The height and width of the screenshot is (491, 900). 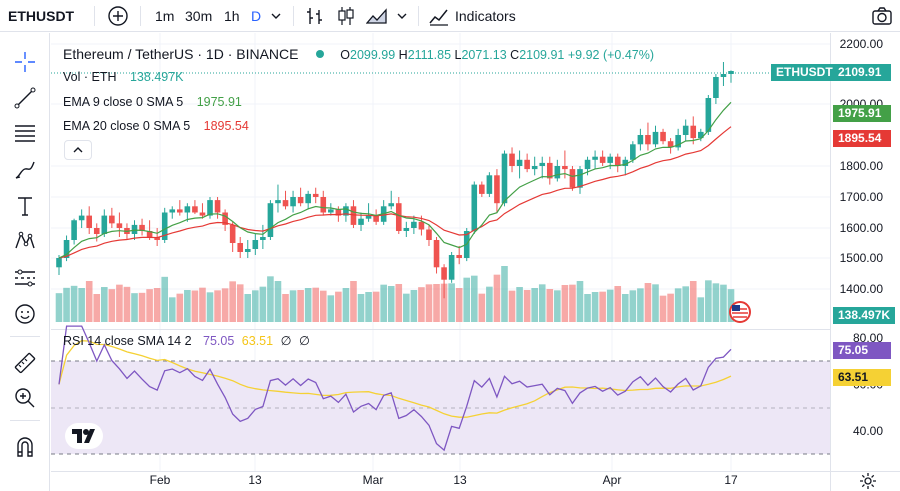 What do you see at coordinates (25, 398) in the screenshot?
I see `zoom-tool` at bounding box center [25, 398].